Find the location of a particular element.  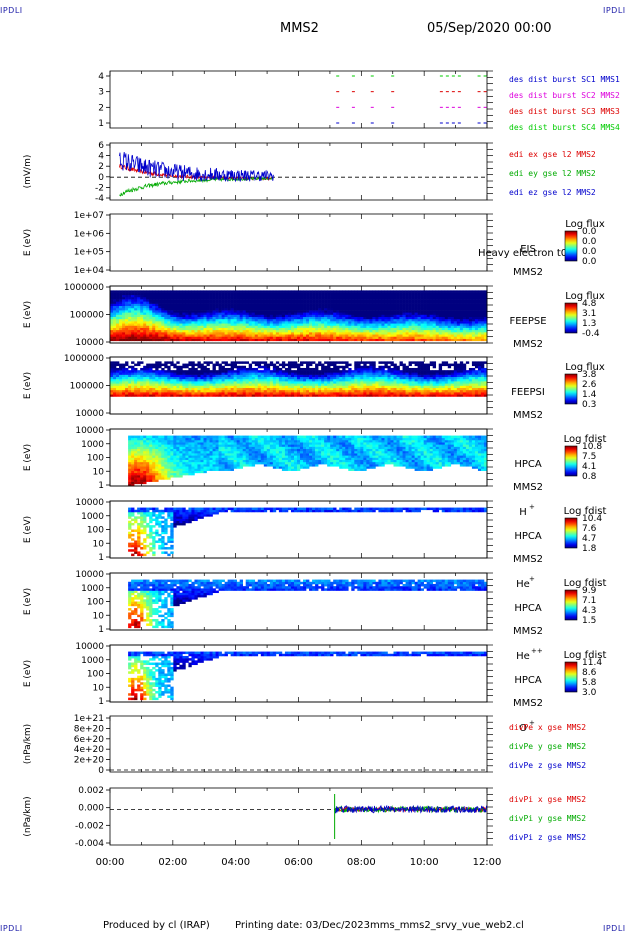

plot-spacecraft-title: MMS2 is located at coordinates (299, 28).